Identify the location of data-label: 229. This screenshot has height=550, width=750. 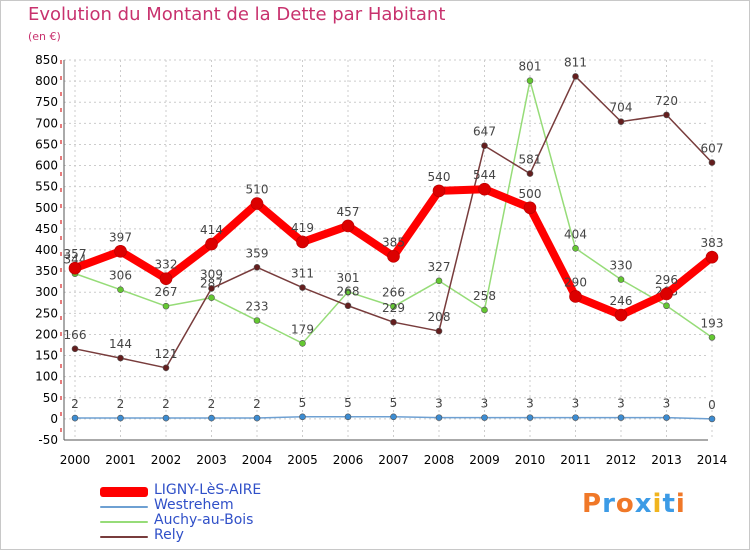
(393, 308).